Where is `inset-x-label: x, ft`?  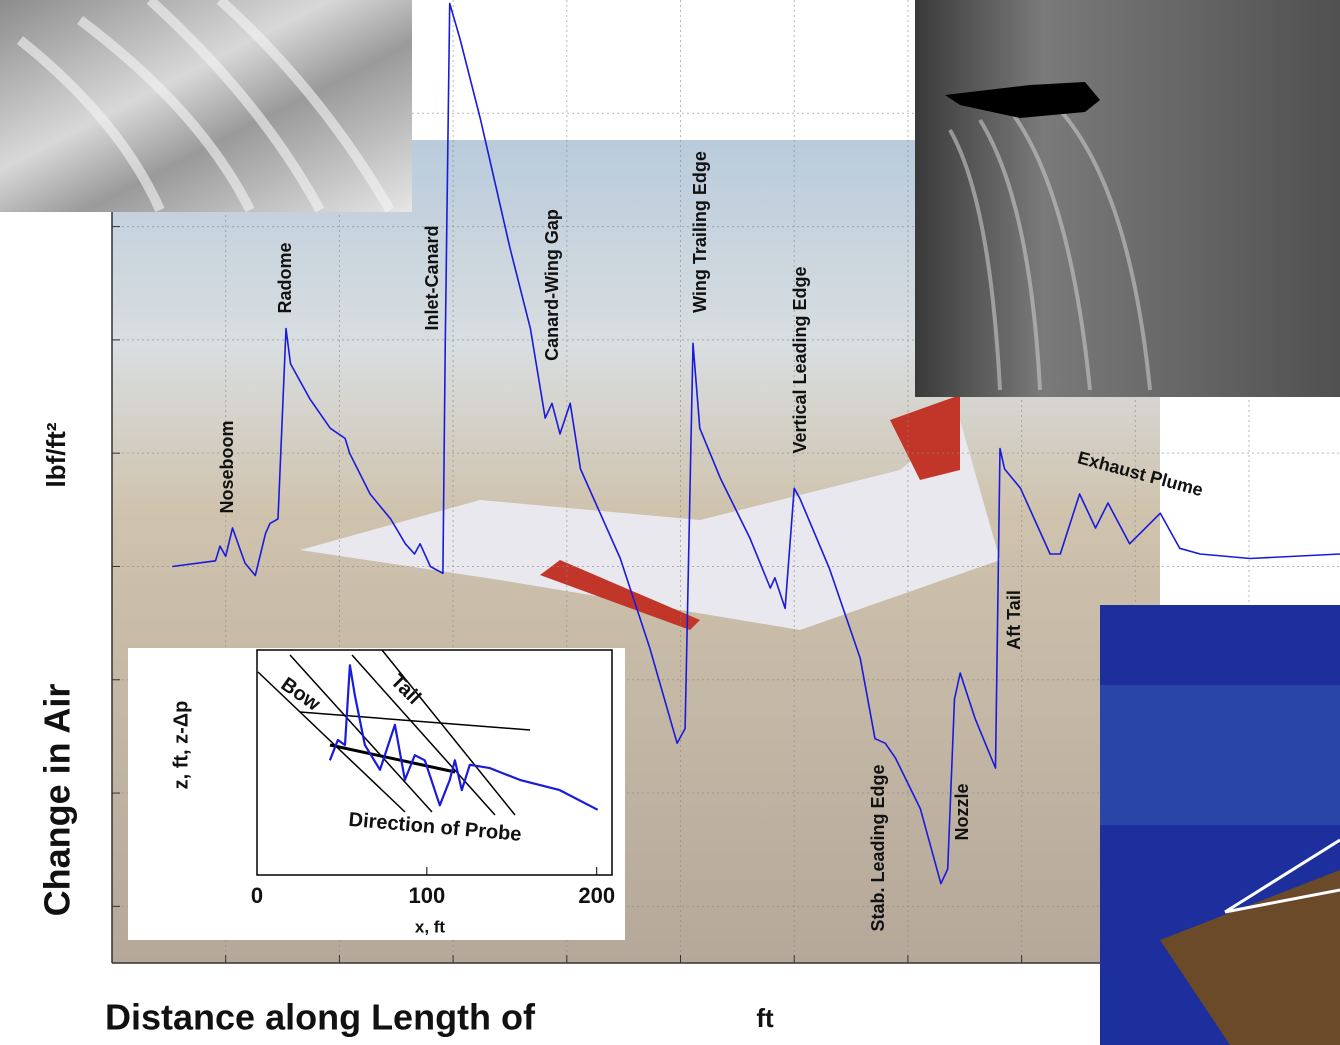
inset-x-label: x, ft is located at coordinates (430, 926).